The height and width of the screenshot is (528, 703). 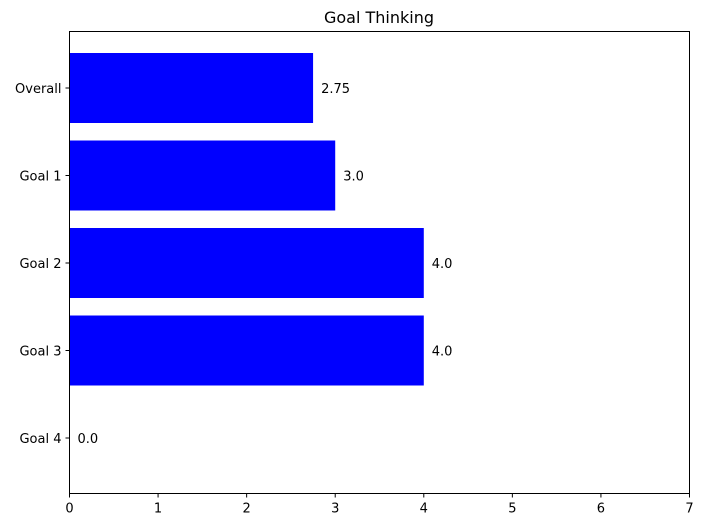 I want to click on y-tick-label-overall: Overall, so click(x=38, y=89).